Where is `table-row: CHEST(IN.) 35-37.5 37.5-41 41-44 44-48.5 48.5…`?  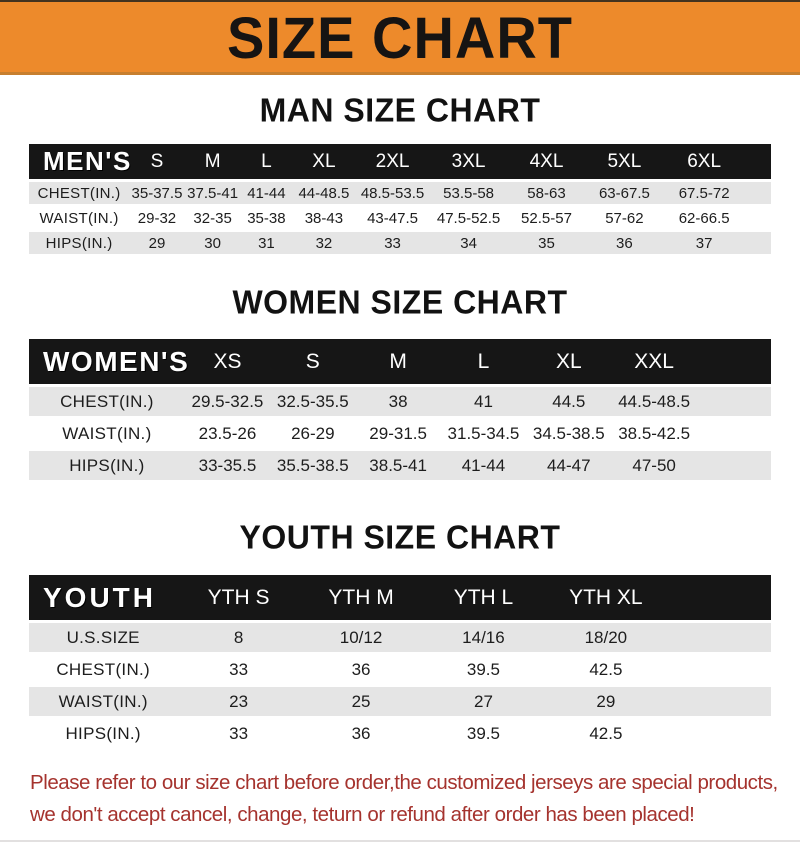
table-row: CHEST(IN.) 35-37.5 37.5-41 41-44 44-48.5 48.5… is located at coordinates (400, 193).